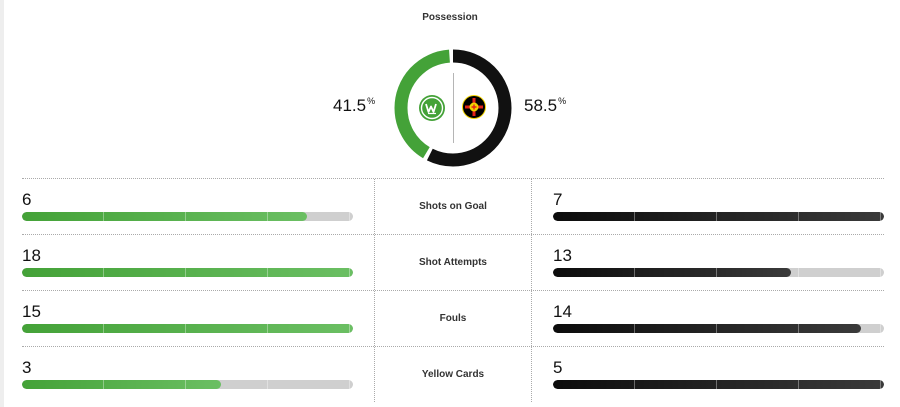 This screenshot has width=900, height=407. Describe the element at coordinates (718, 206) in the screenshot. I see `away-stat-cell: 7` at that location.